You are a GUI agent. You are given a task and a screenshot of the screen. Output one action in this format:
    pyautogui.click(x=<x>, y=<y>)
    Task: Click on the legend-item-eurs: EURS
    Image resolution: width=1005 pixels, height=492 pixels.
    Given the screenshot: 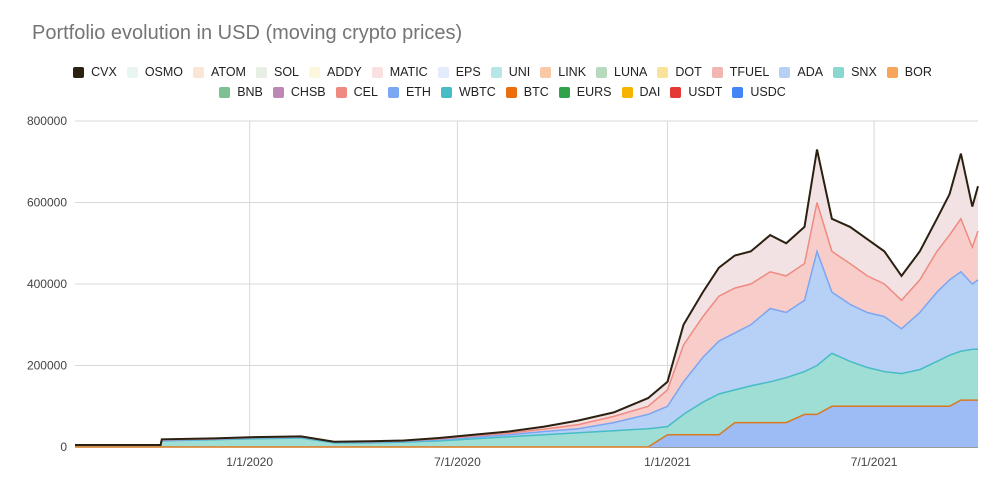 What is the action you would take?
    pyautogui.click(x=585, y=92)
    